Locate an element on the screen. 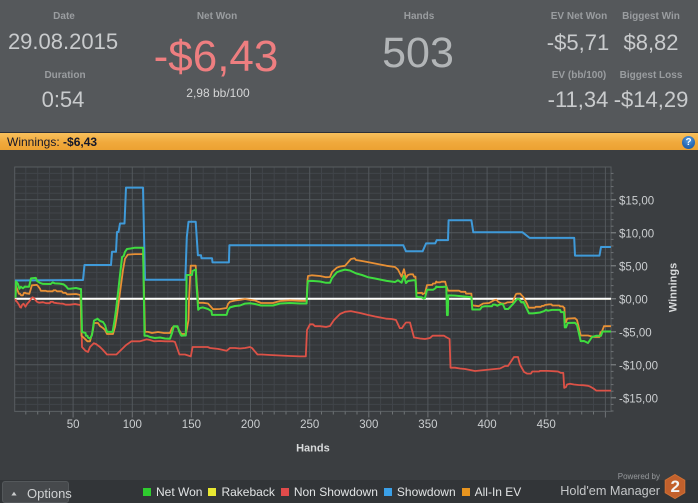 Image resolution: width=698 pixels, height=503 pixels. svg-text: $15,00 is located at coordinates (636, 201).